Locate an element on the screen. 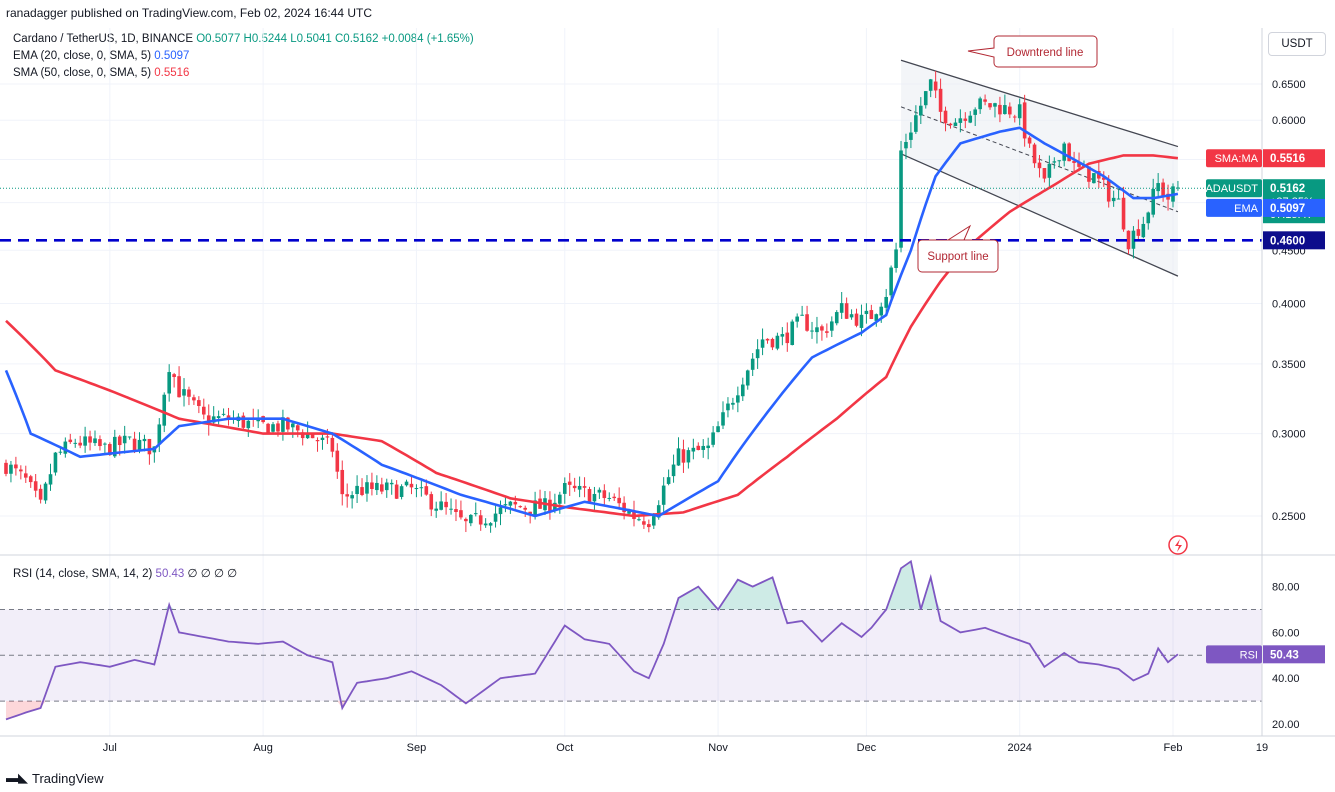 This screenshot has height=792, width=1335. rsi-tick-label: 60.00 is located at coordinates (1286, 633).